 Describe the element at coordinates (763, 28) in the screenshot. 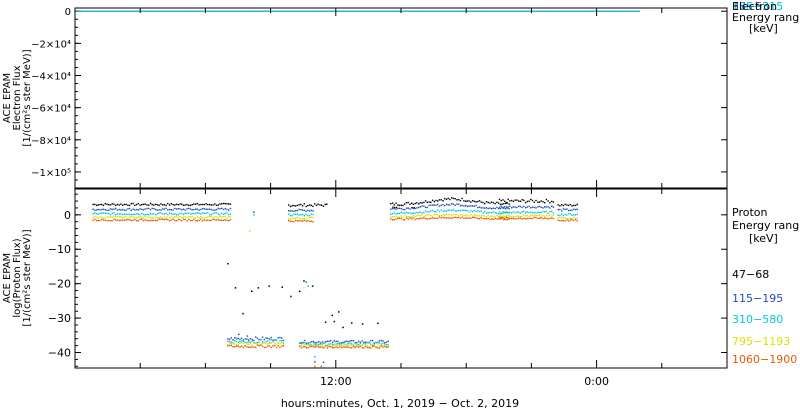

I see `electron-legend-unit: [keV]` at that location.